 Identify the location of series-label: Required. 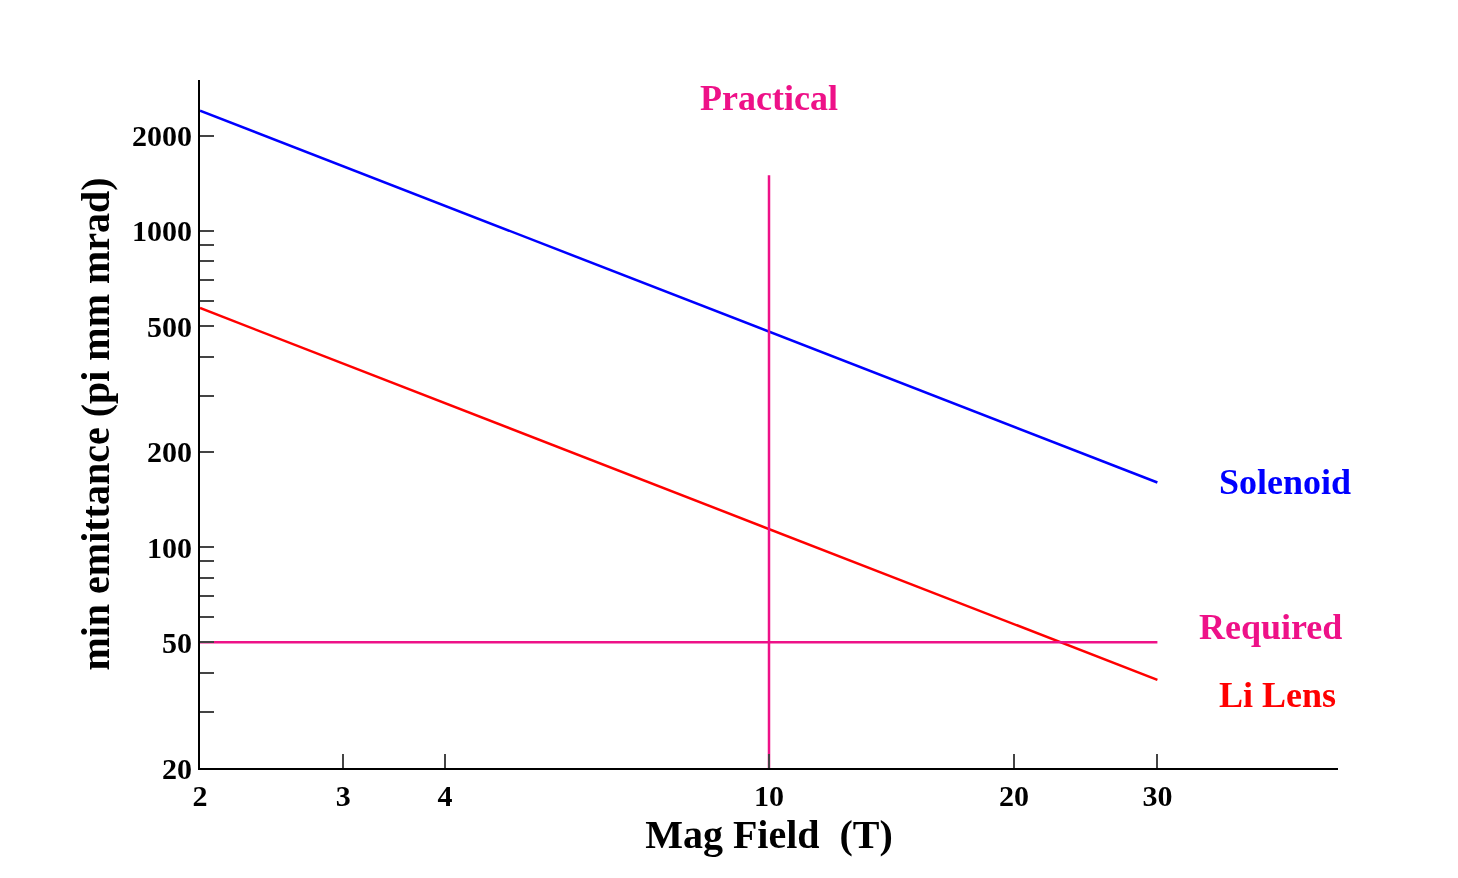
(1271, 627).